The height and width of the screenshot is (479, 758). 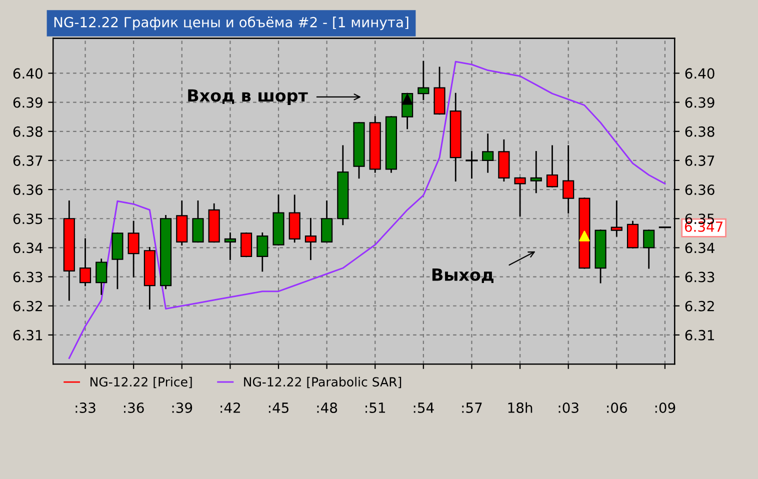 I want to click on x-tick-label: :48, so click(x=327, y=407).